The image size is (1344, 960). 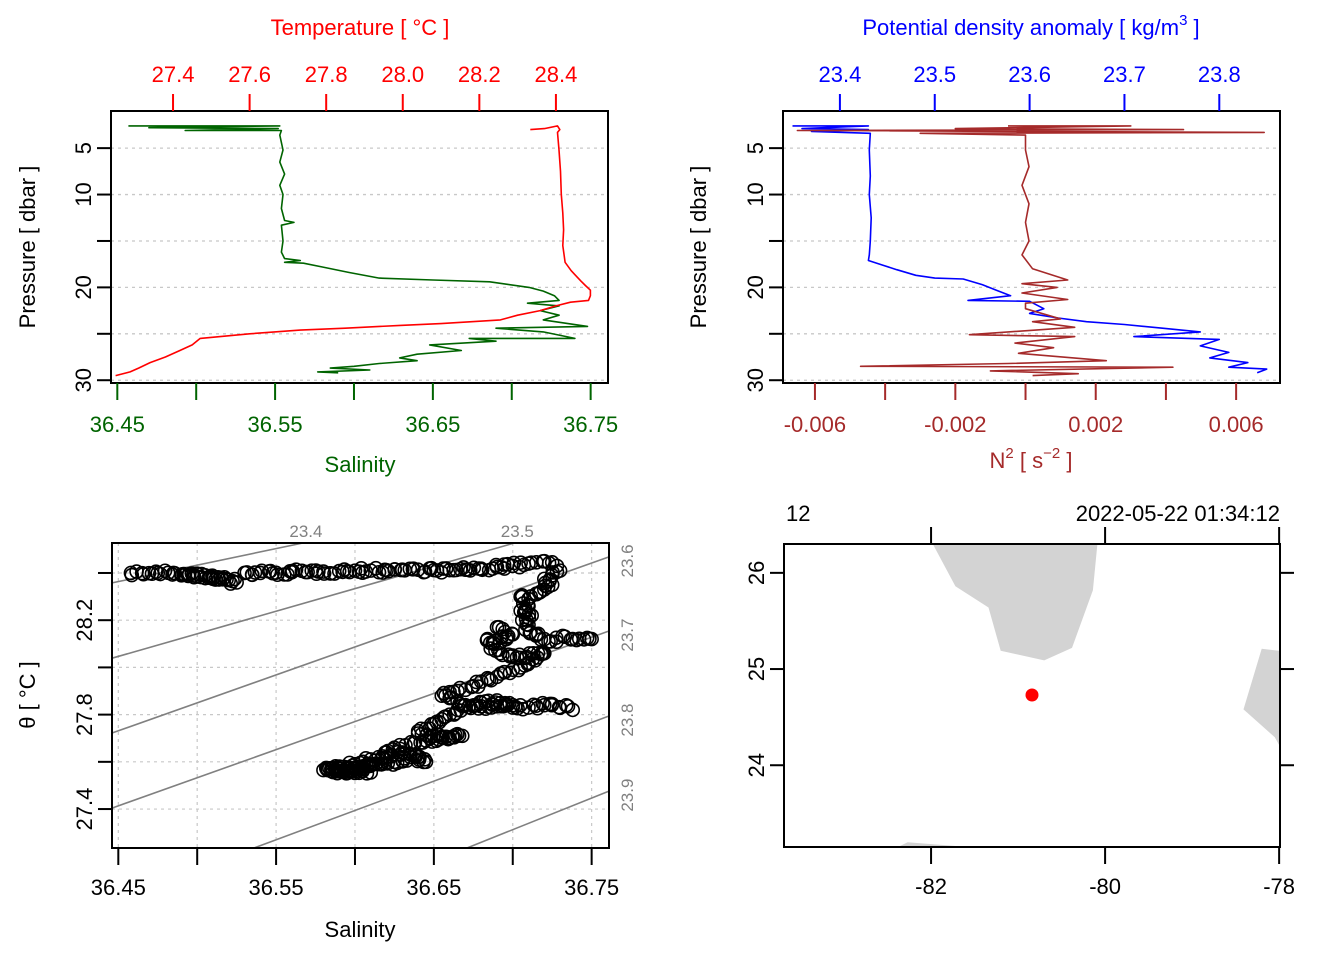 What do you see at coordinates (276, 887) in the screenshot?
I see `x-tick-label: 36.55` at bounding box center [276, 887].